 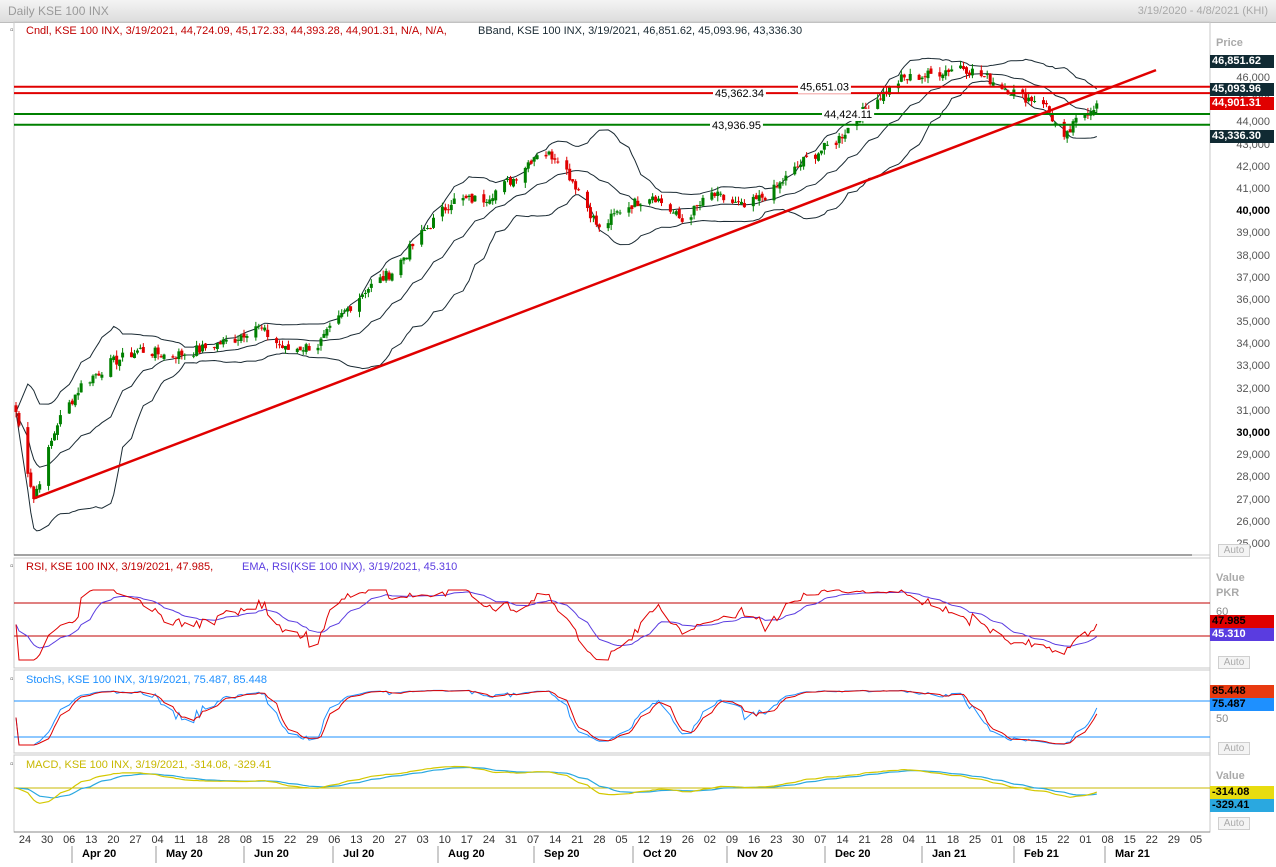 I want to click on pane-collapse-icon: ▫, so click(x=12, y=30).